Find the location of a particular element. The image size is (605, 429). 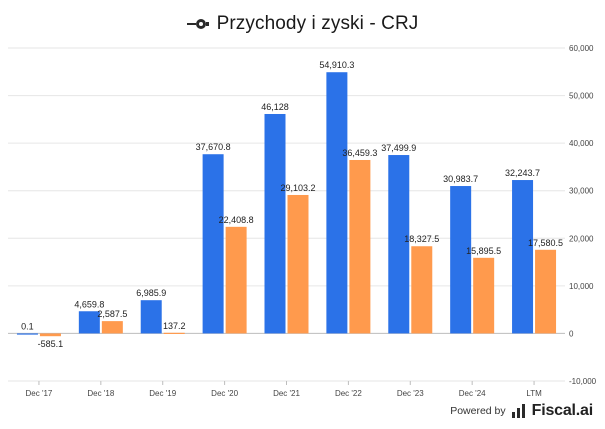

x-tick-label: LTM is located at coordinates (534, 393).